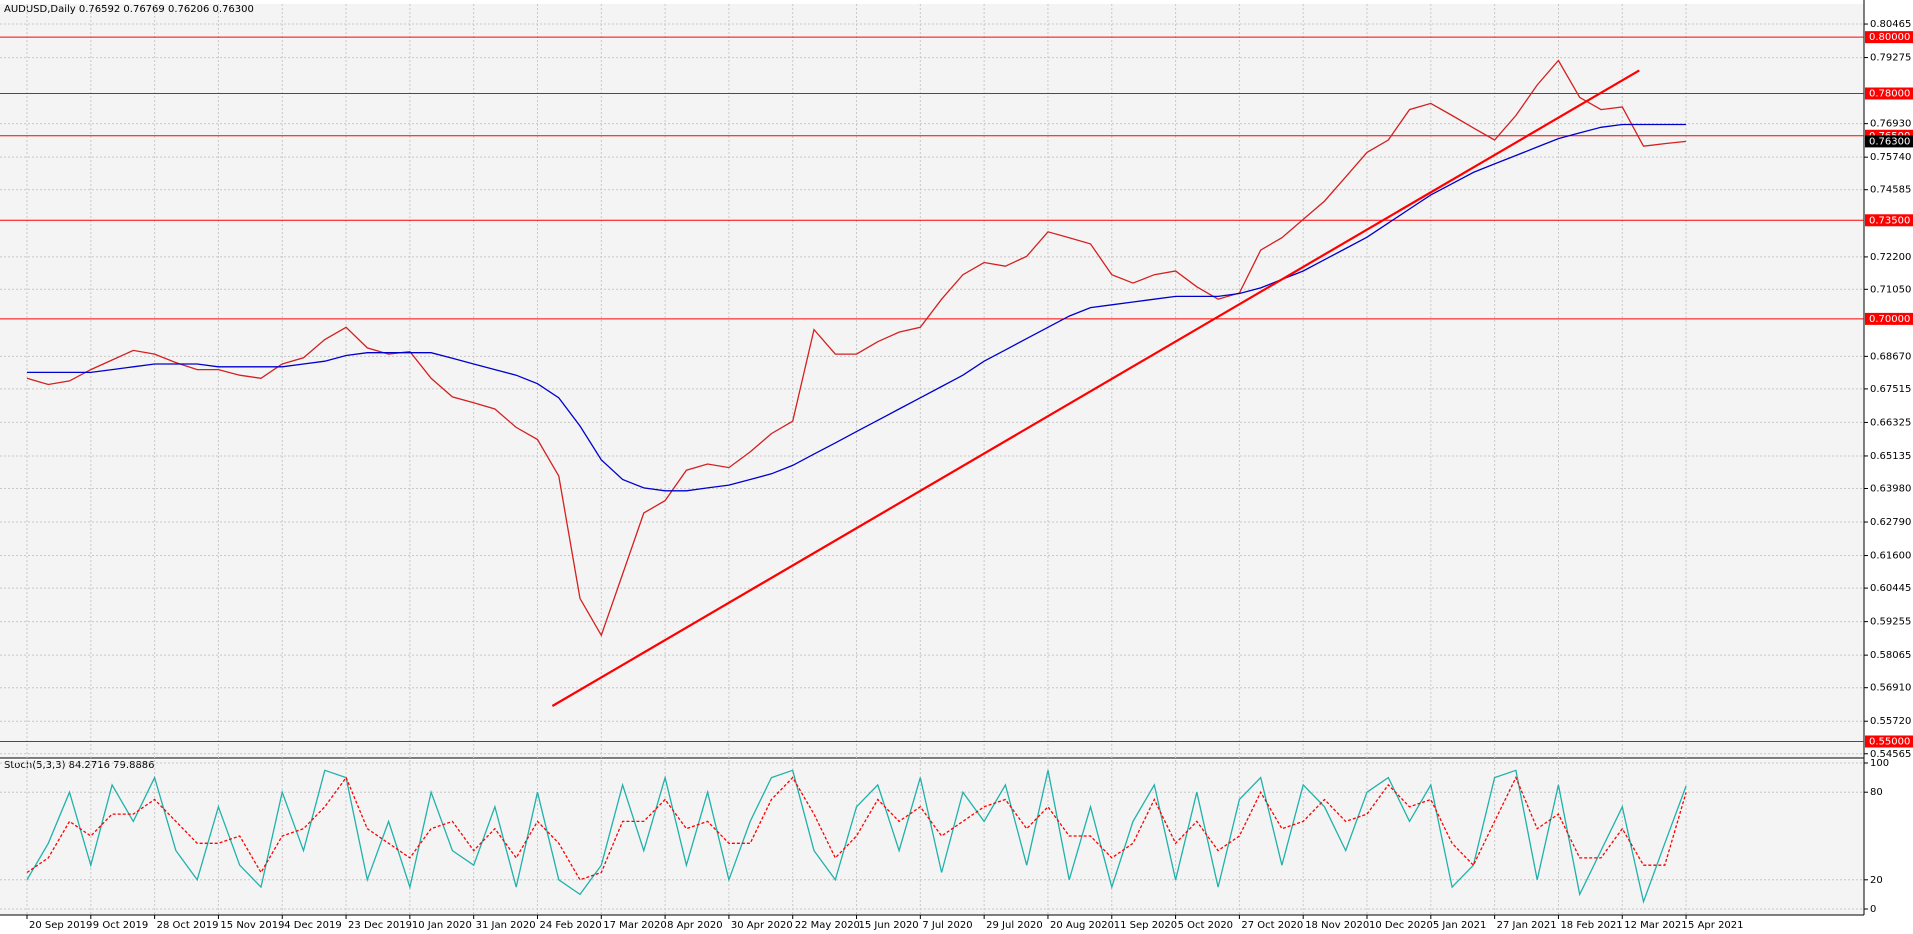  I want to click on x-tick-label: 20 Sep 2019, so click(60, 925).